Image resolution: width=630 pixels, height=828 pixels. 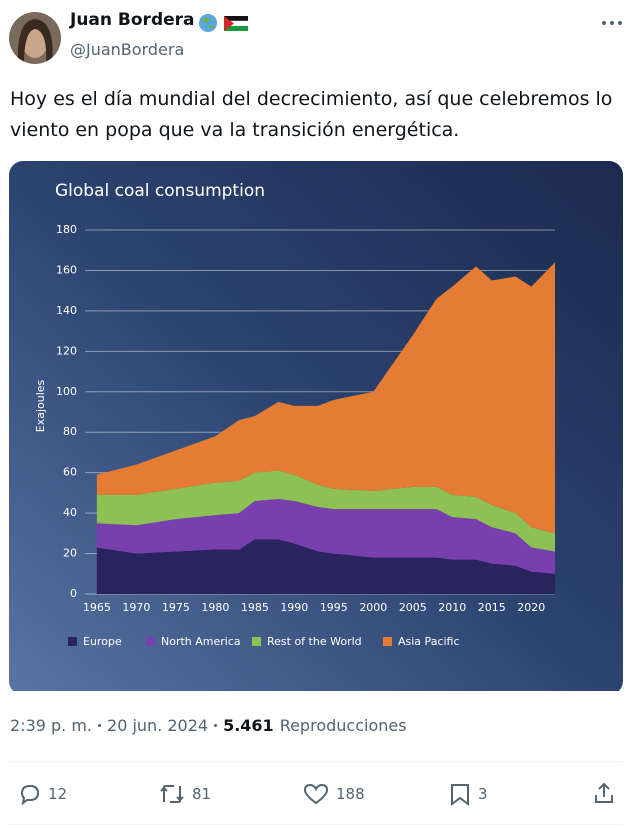 What do you see at coordinates (70, 512) in the screenshot?
I see `y-tick-label: 40` at bounding box center [70, 512].